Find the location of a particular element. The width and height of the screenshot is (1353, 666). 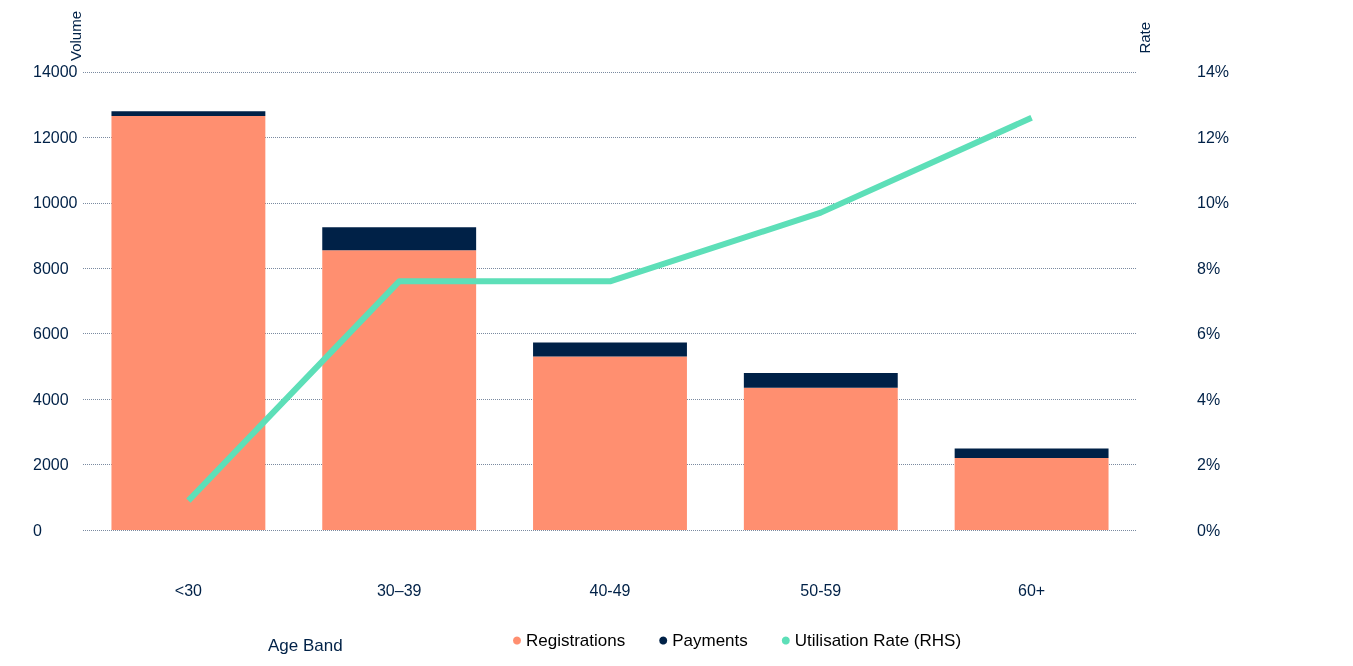

y-tick-label: 14000 is located at coordinates (55, 72).